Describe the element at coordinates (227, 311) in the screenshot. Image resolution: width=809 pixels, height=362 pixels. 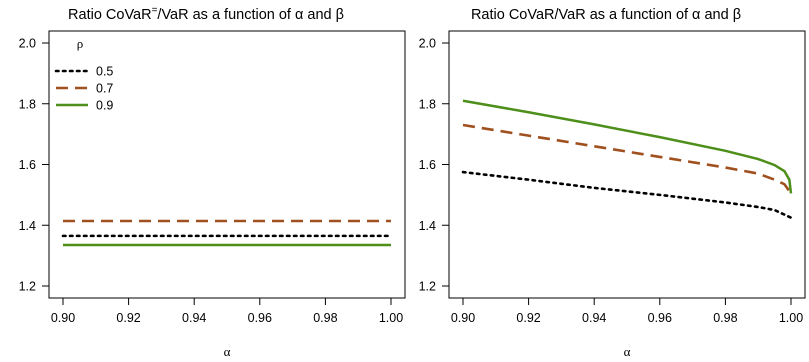
I see `left-x-axis: 0.90 0.92 0.94 0.96 0.98 1.00` at that location.